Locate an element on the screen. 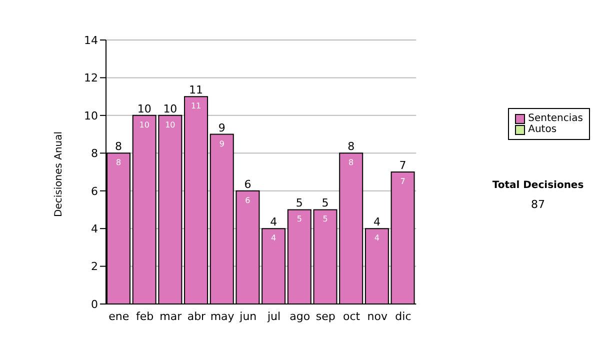  y-tick-label: 12 is located at coordinates (91, 78).